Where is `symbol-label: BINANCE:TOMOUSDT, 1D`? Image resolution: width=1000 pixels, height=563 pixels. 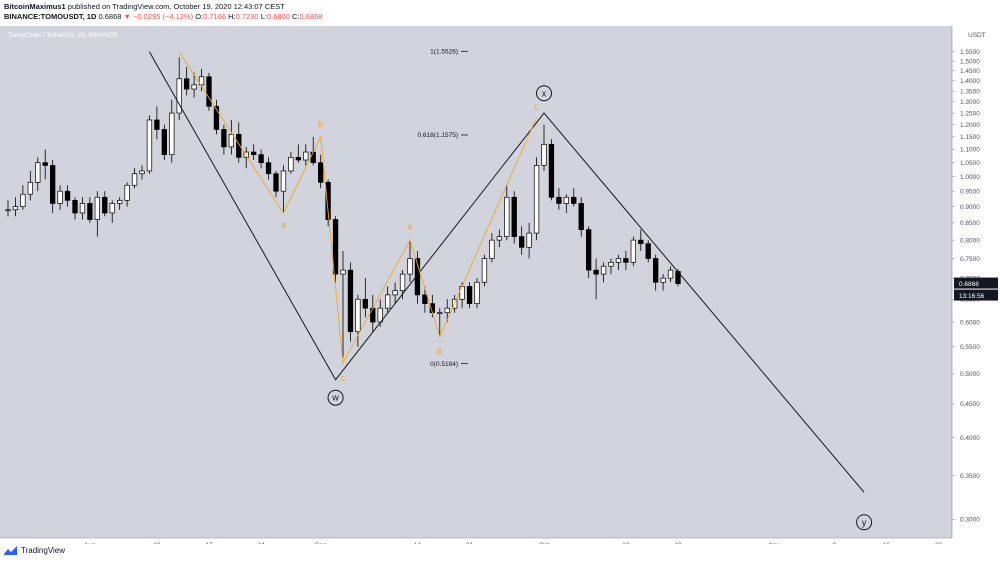 symbol-label: BINANCE:TOMOUSDT, 1D is located at coordinates (50, 16).